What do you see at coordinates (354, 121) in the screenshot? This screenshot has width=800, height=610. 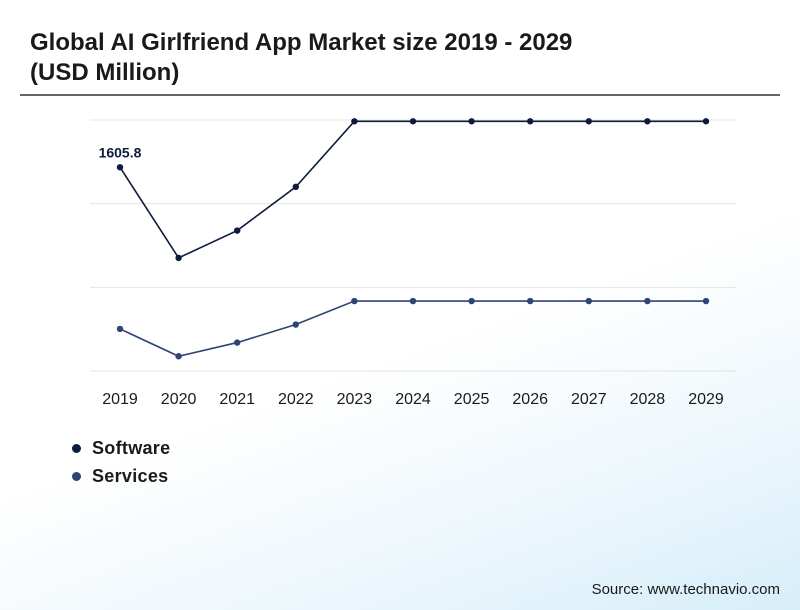 I see `data-point-software-2023` at bounding box center [354, 121].